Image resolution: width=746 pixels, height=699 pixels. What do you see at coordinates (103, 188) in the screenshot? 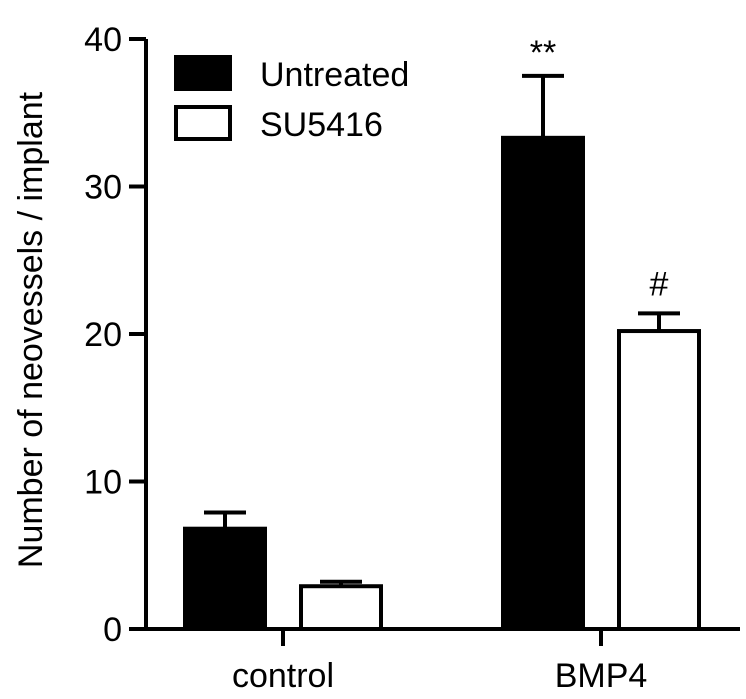
I see `y-tick-label: 30` at bounding box center [103, 188].